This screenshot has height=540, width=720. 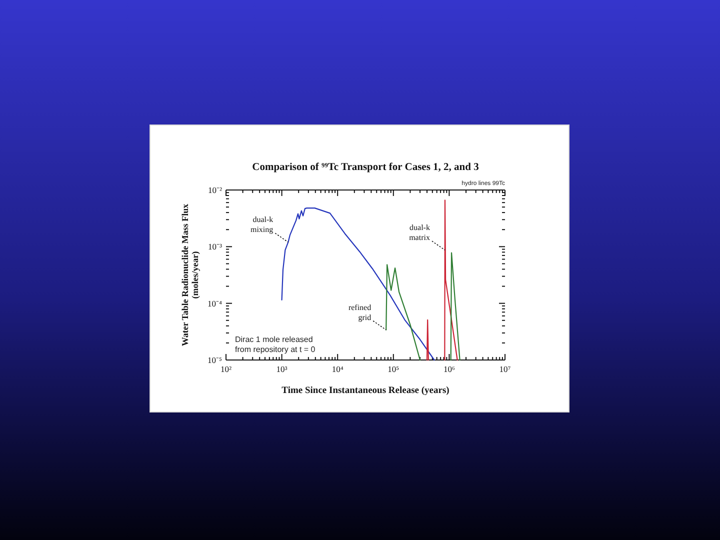 I want to click on annotation: refined grid, so click(x=360, y=312).